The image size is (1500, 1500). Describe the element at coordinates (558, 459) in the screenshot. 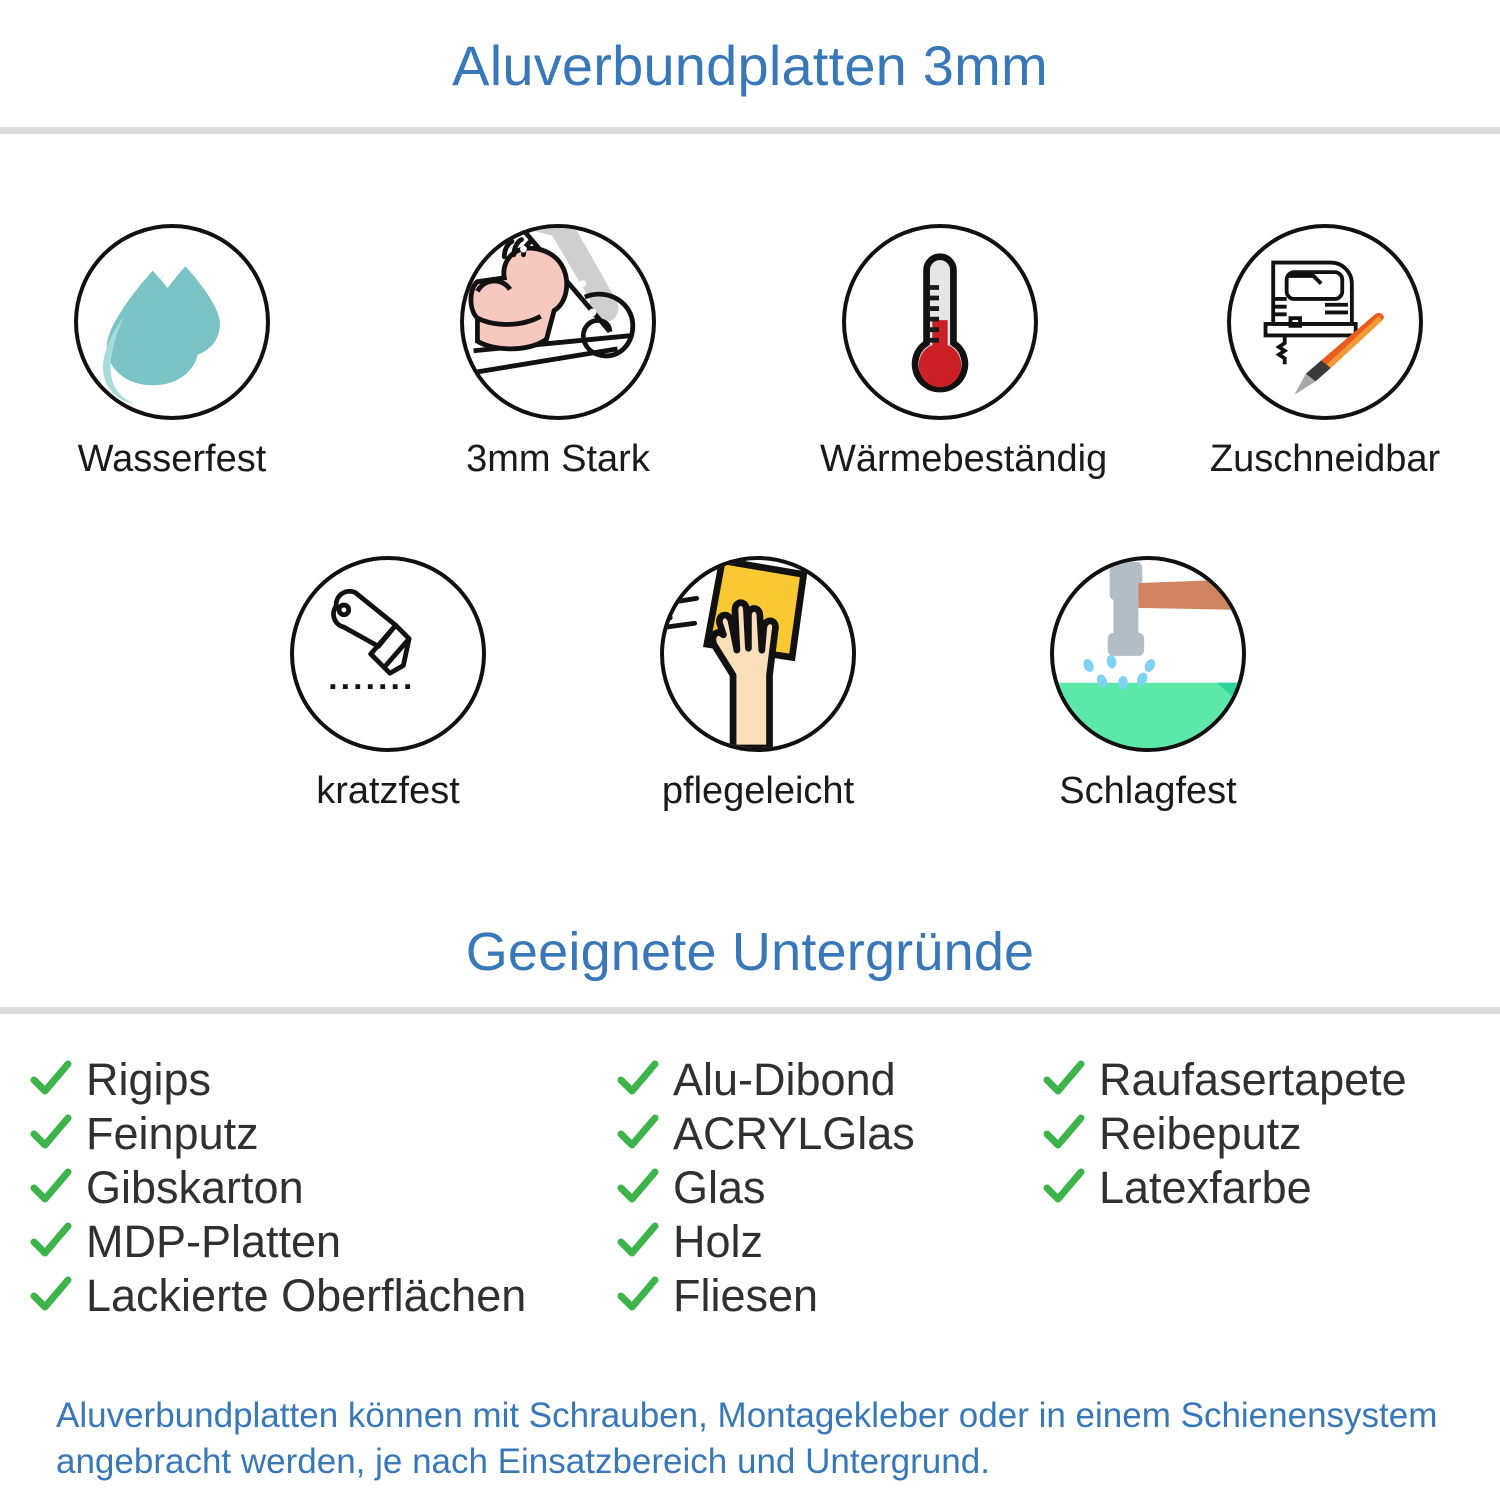

I see `feature-label: 3mm Stark` at that location.